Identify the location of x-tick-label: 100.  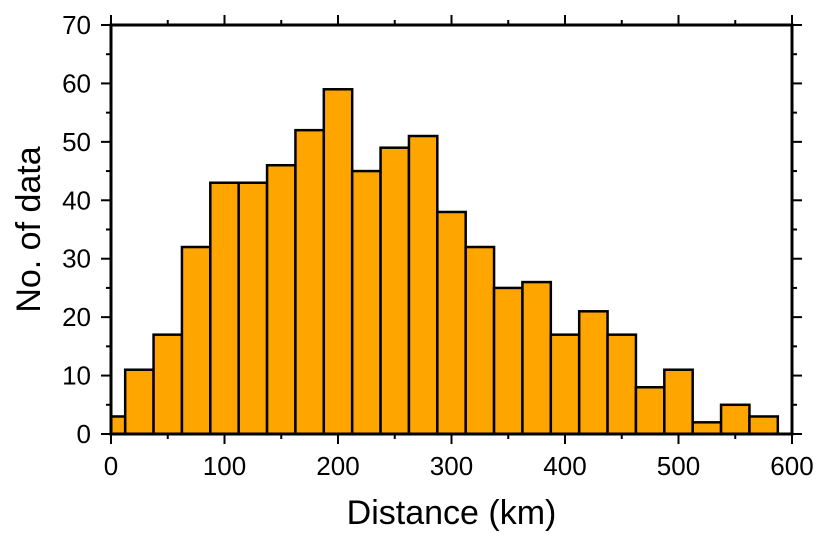
(224, 466).